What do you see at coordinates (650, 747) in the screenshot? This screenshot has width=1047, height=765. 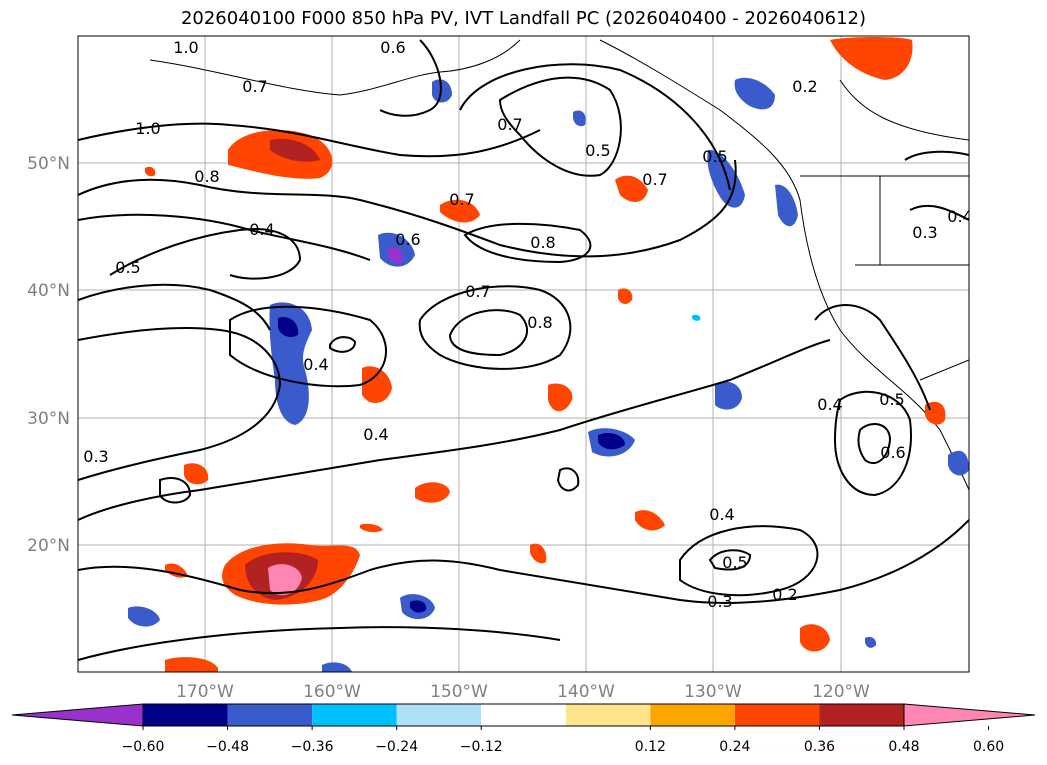 I see `colorbar-tick-label: 0.12` at bounding box center [650, 747].